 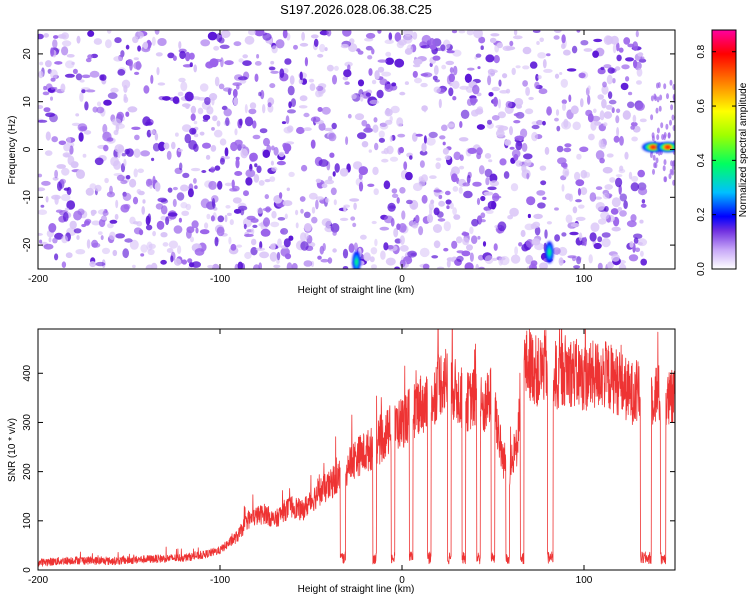 What do you see at coordinates (12, 150) in the screenshot?
I see `spectrogram-y-label: Frequency (Hz)` at bounding box center [12, 150].